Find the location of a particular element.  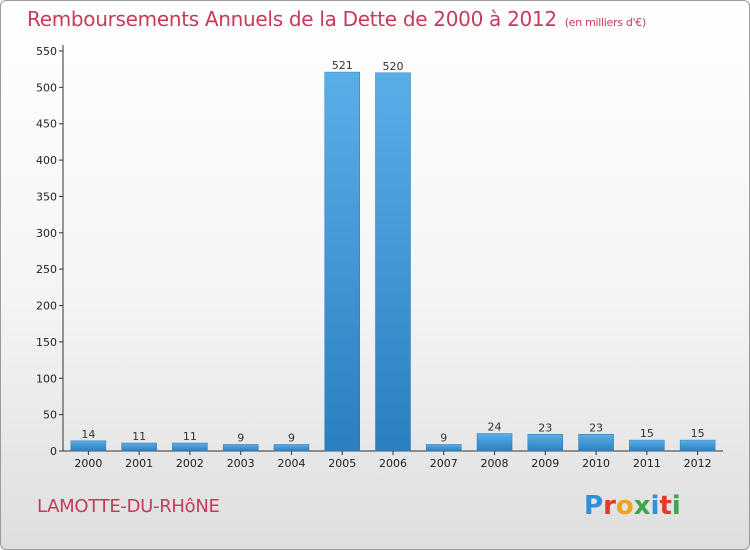

y-tick-label: 150 is located at coordinates (46, 342).